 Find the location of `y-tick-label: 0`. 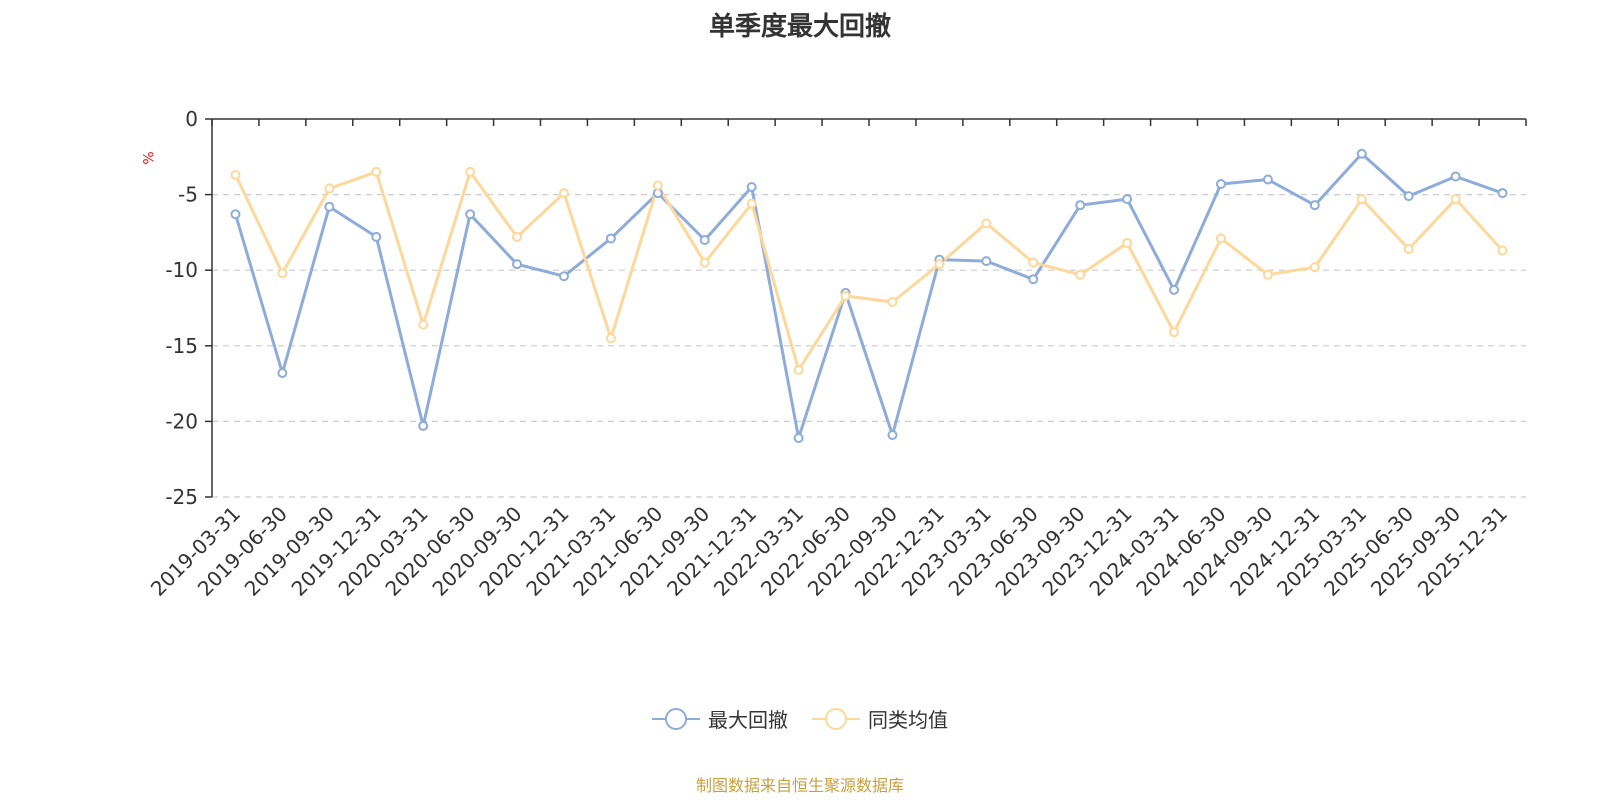

y-tick-label: 0 is located at coordinates (191, 119).